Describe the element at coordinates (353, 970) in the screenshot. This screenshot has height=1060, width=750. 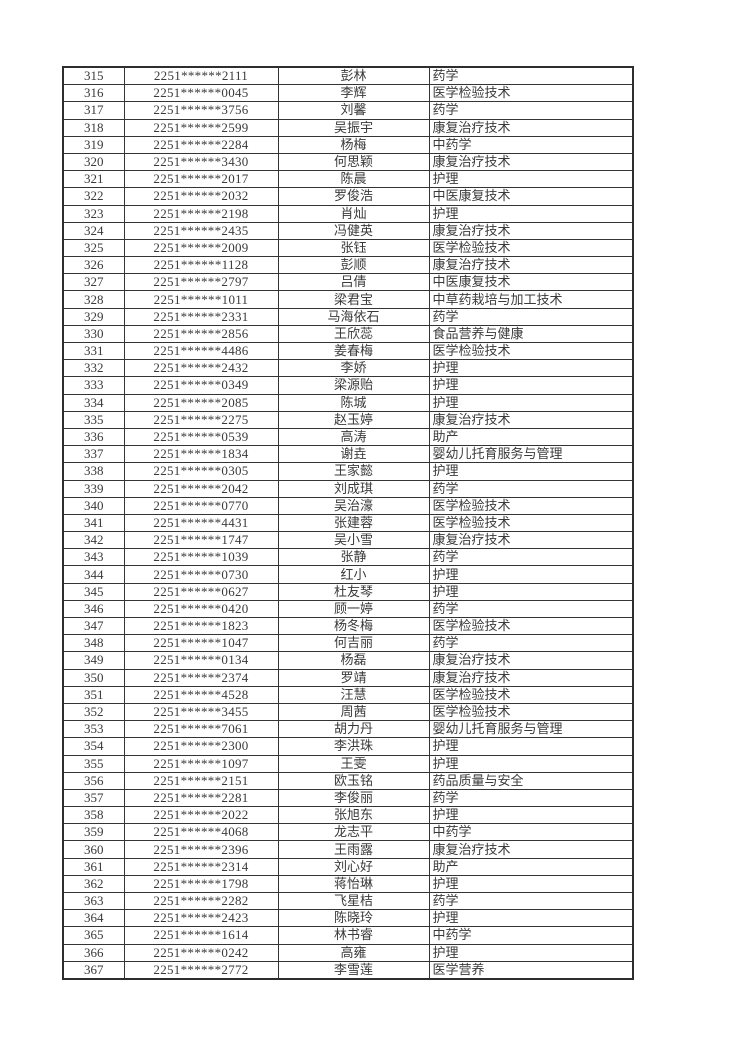
I see `cell-student-name: 李雪莲` at that location.